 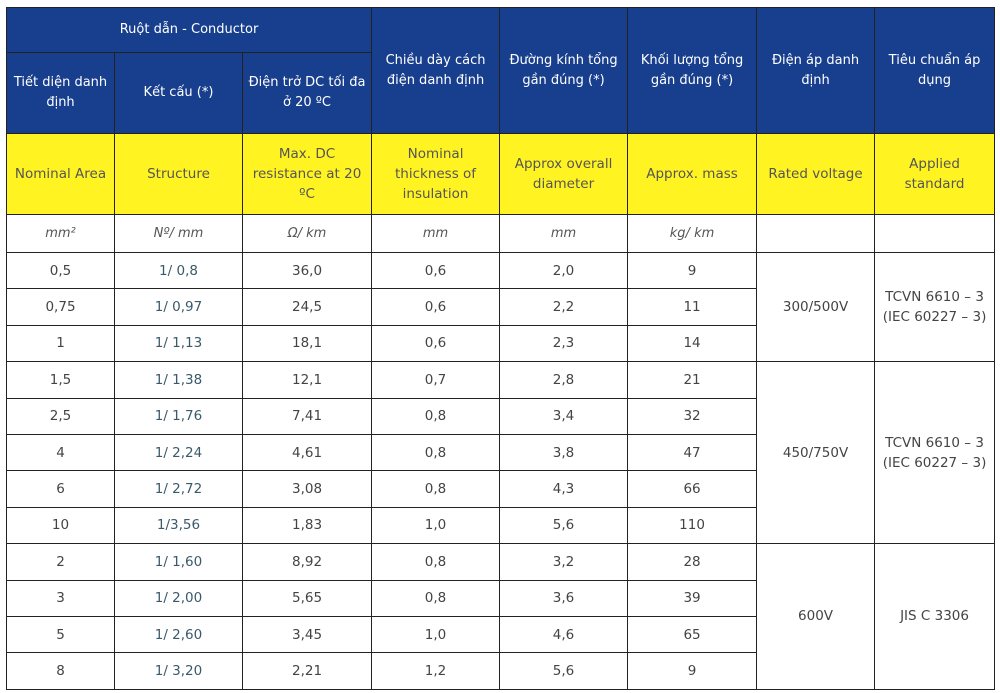 I want to click on table-row: 1 1/ 1,13 18,1 0,6 2,3 14, so click(x=500, y=343).